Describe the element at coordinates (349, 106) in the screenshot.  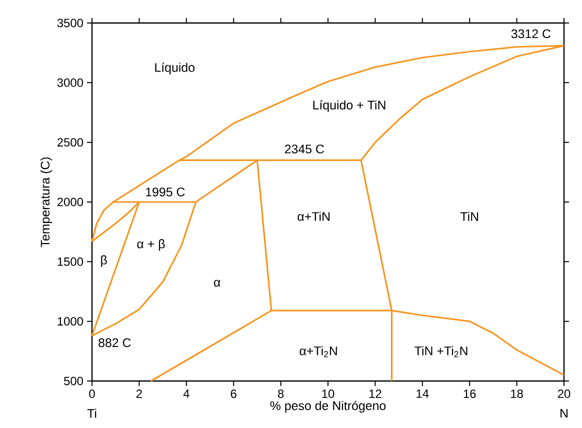
I see `annotation: Líquido + TiN` at that location.